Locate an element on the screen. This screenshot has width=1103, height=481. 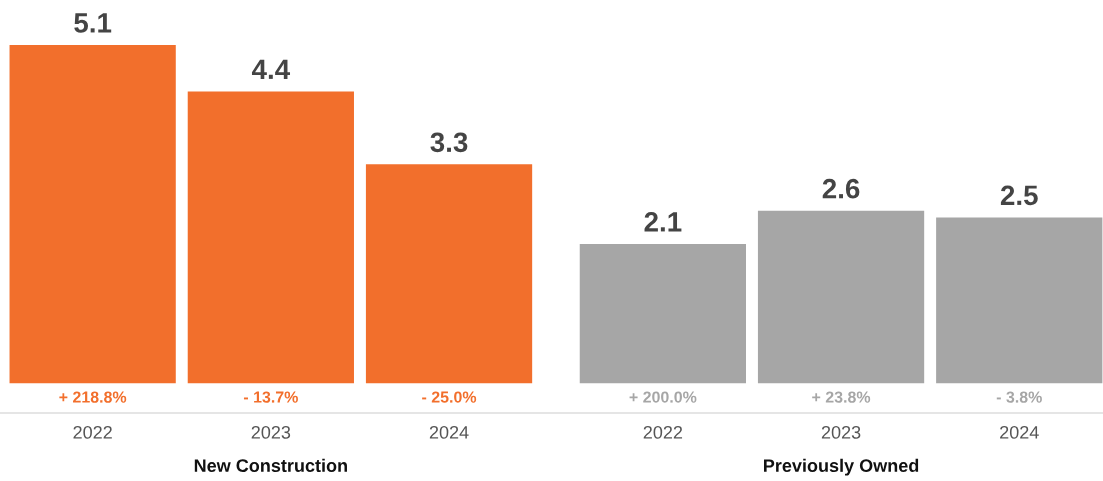
text: - 13.7% is located at coordinates (270, 397).